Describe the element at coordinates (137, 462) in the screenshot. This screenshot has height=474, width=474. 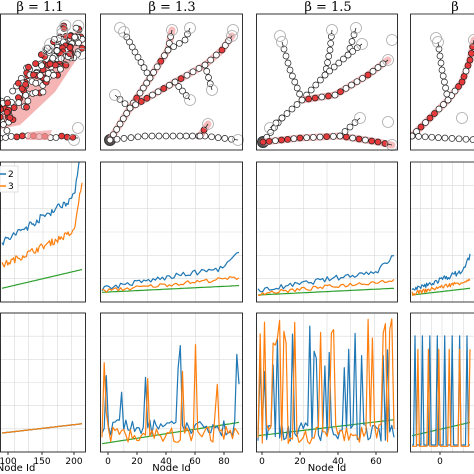
I see `x-tick-label: 20` at that location.